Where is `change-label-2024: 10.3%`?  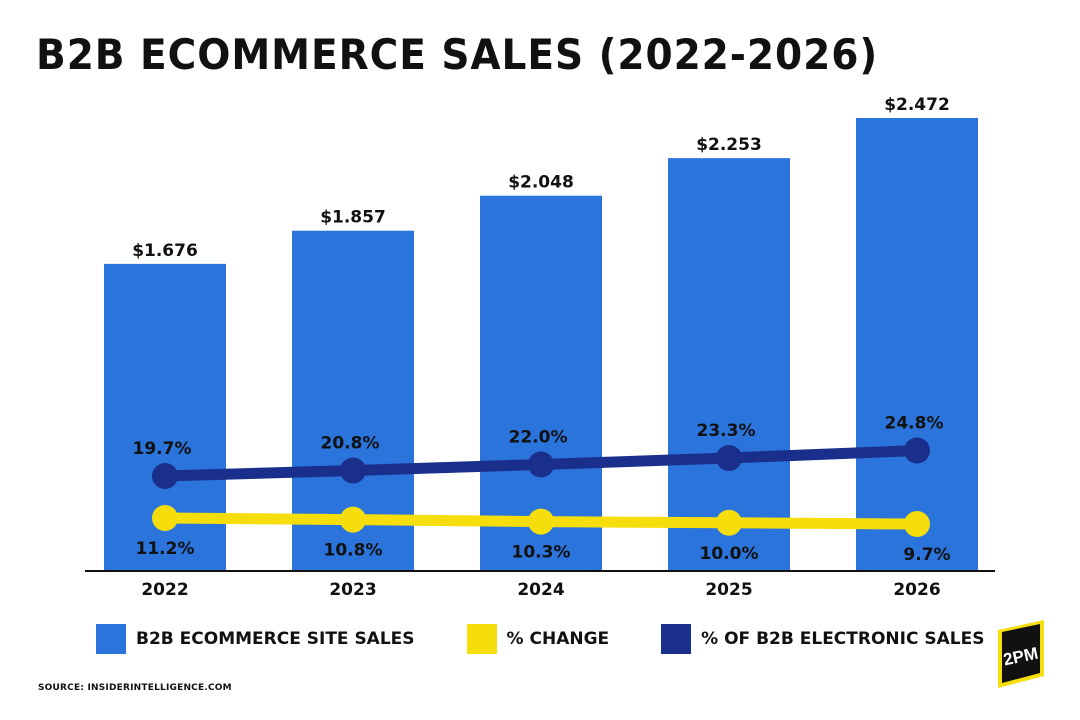
change-label-2024: 10.3% is located at coordinates (541, 553).